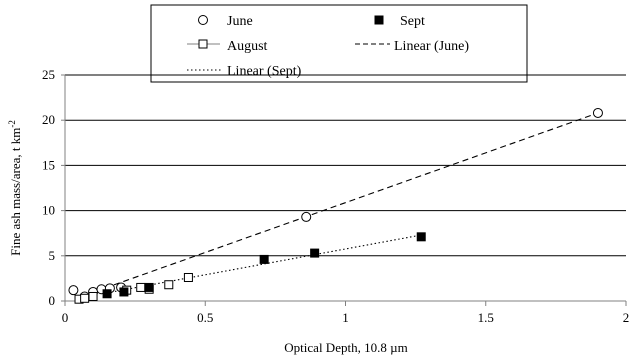 The height and width of the screenshot is (360, 633). What do you see at coordinates (345, 347) in the screenshot?
I see `x-axis-title: Optical Depth, 10.8 µm` at bounding box center [345, 347].